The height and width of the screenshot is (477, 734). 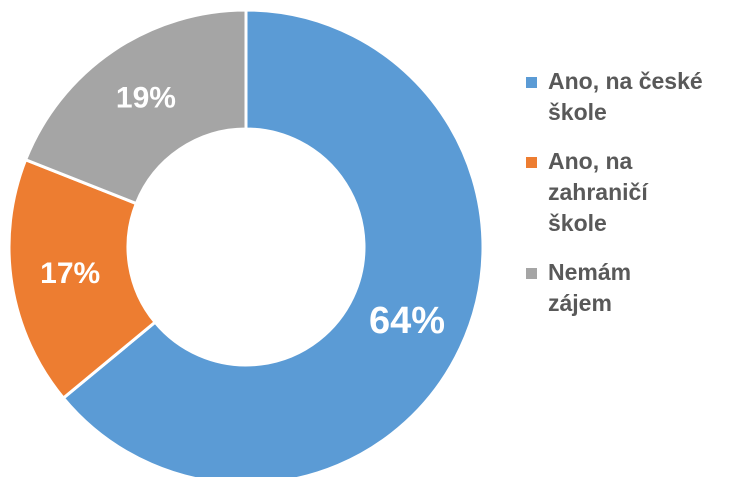 I want to click on legend-item: Ano, na zahraničí škole, so click(x=601, y=192).